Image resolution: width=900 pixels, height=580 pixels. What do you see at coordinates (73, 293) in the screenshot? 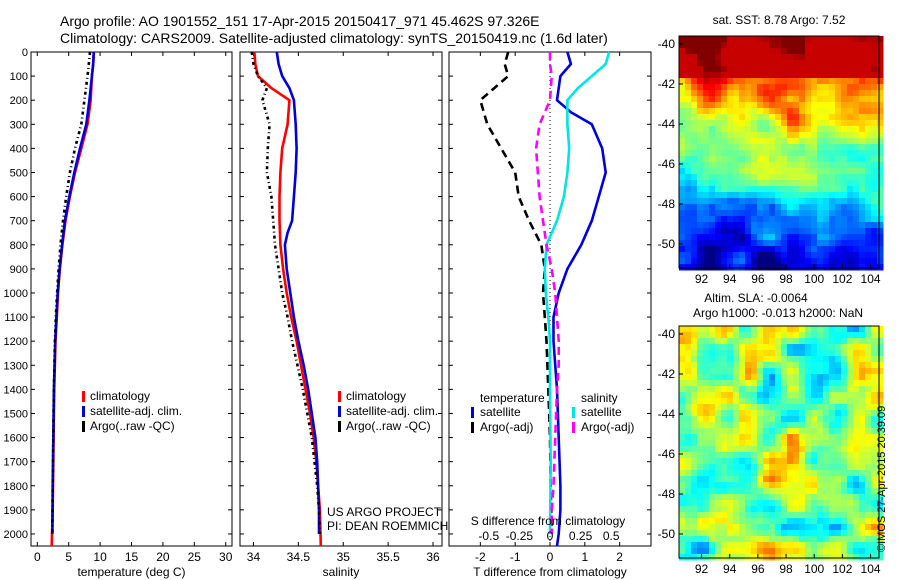
I see `series-line-satellite-adj-clim-` at bounding box center [73, 293].